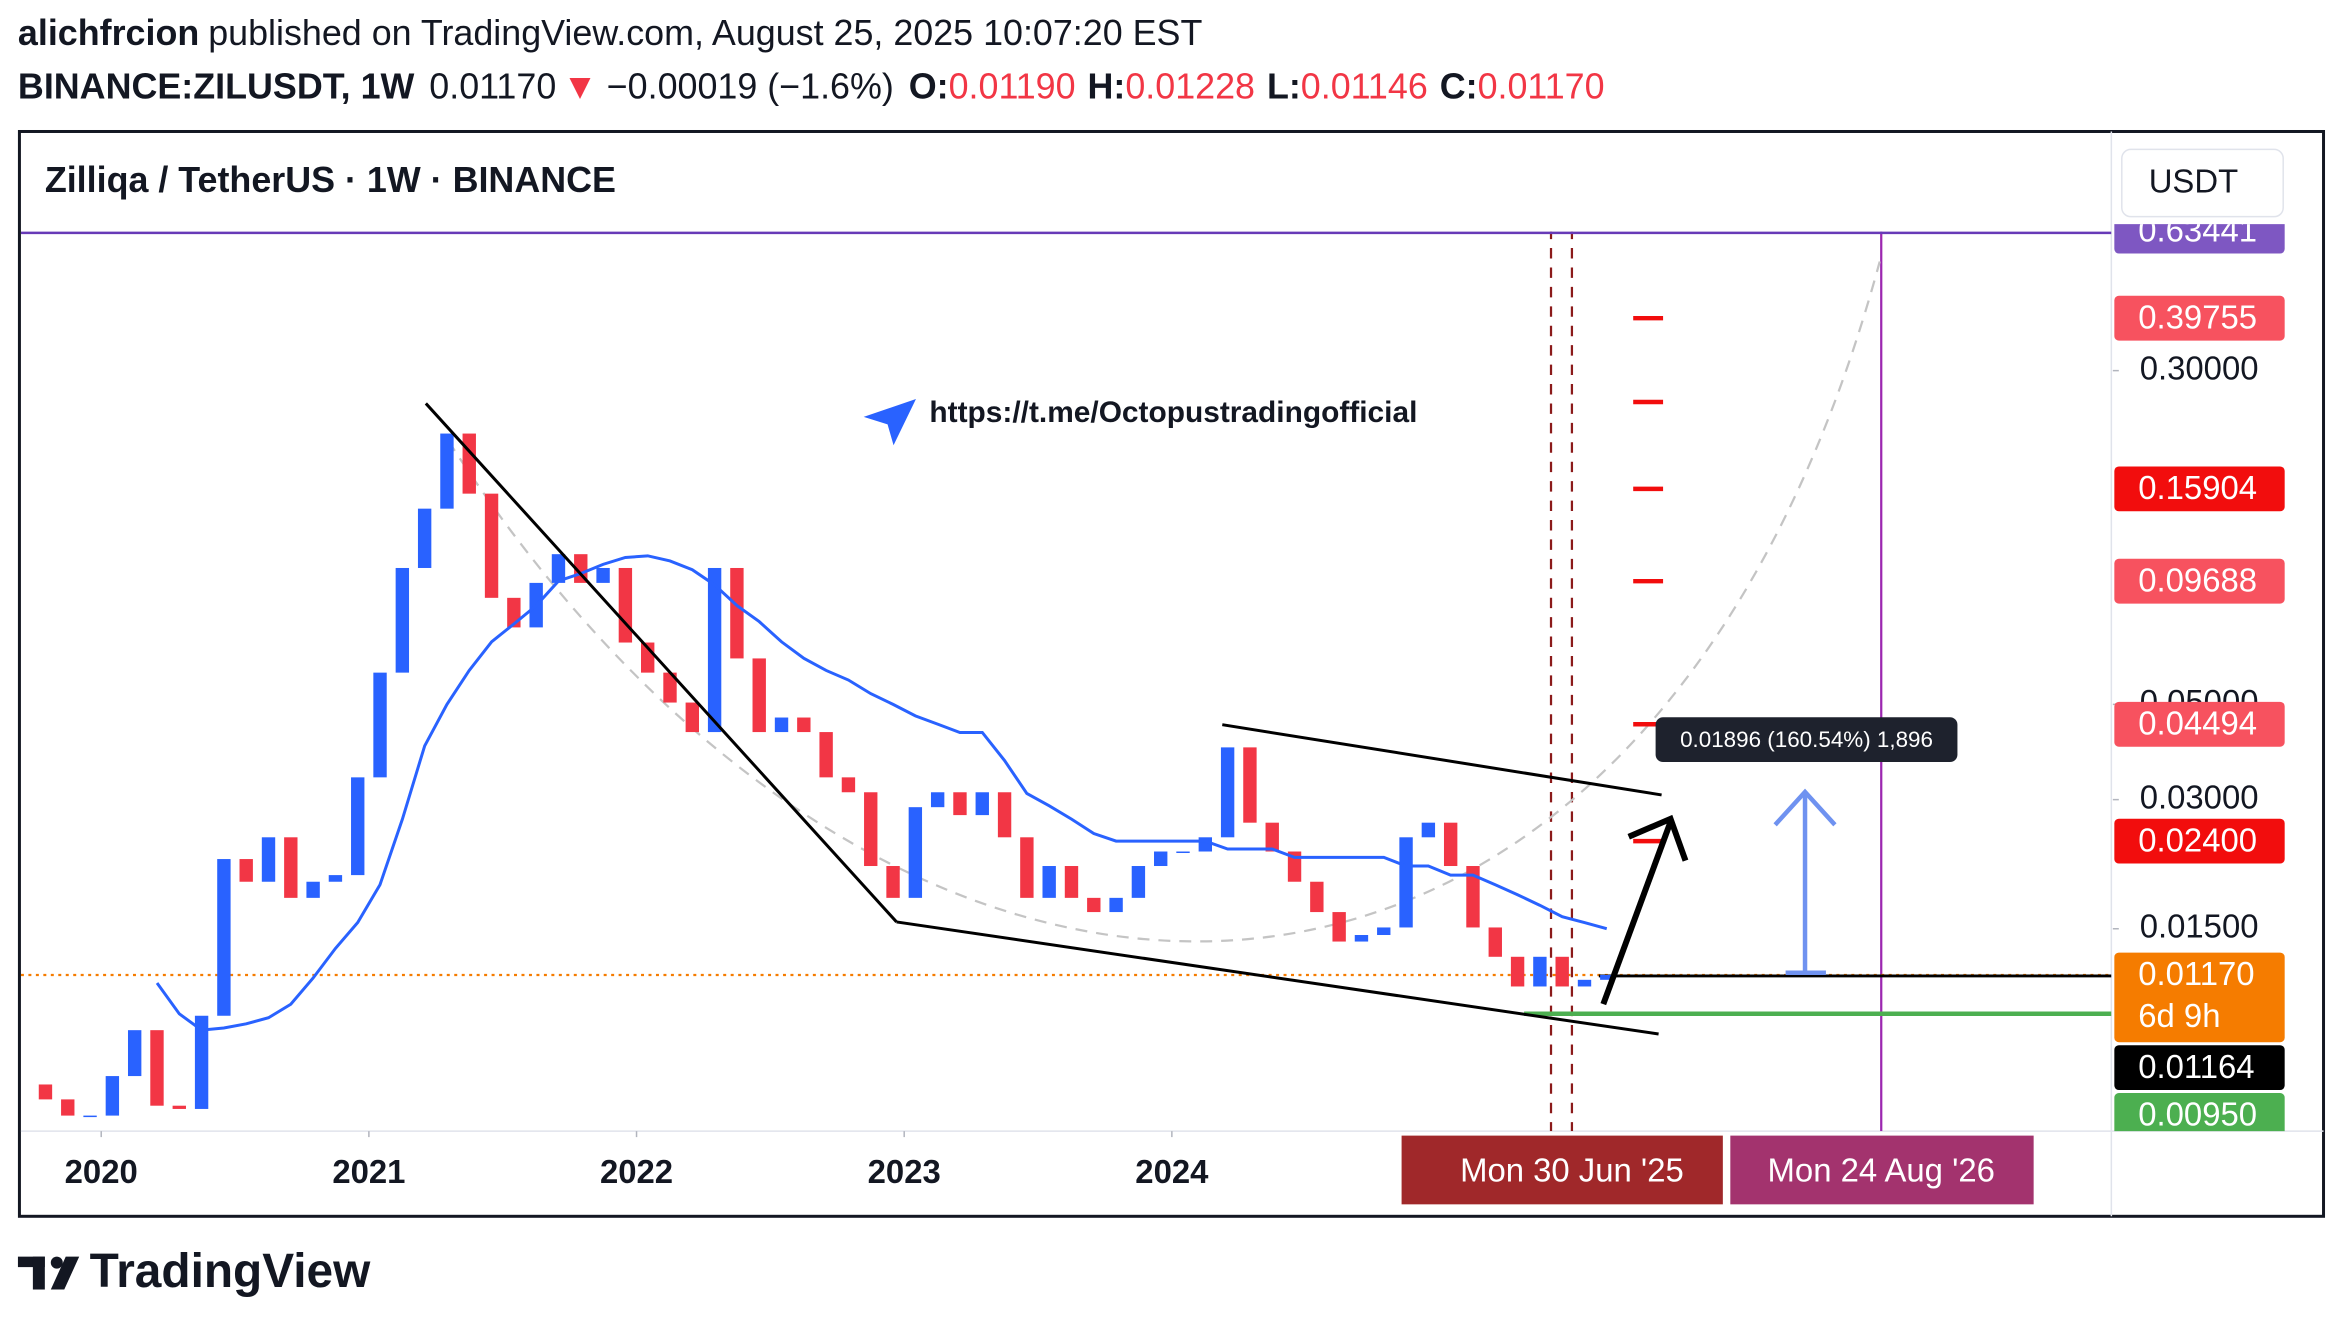  What do you see at coordinates (1541, 87) in the screenshot?
I see `c: 0.01170` at bounding box center [1541, 87].